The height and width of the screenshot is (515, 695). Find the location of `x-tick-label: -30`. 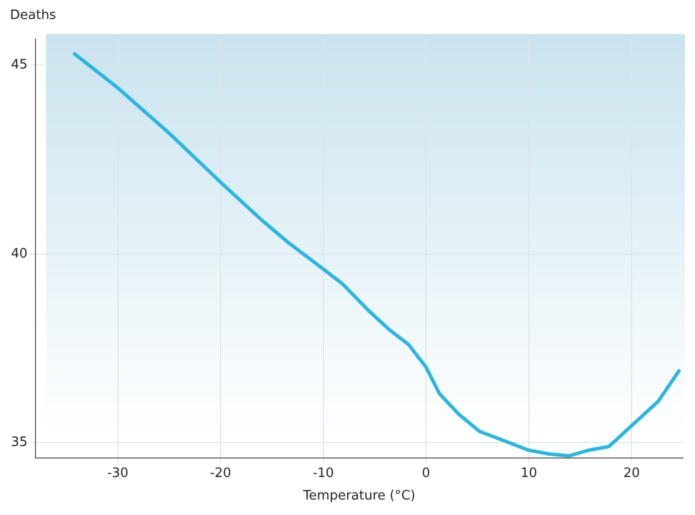

x-tick-label: -30 is located at coordinates (117, 473).